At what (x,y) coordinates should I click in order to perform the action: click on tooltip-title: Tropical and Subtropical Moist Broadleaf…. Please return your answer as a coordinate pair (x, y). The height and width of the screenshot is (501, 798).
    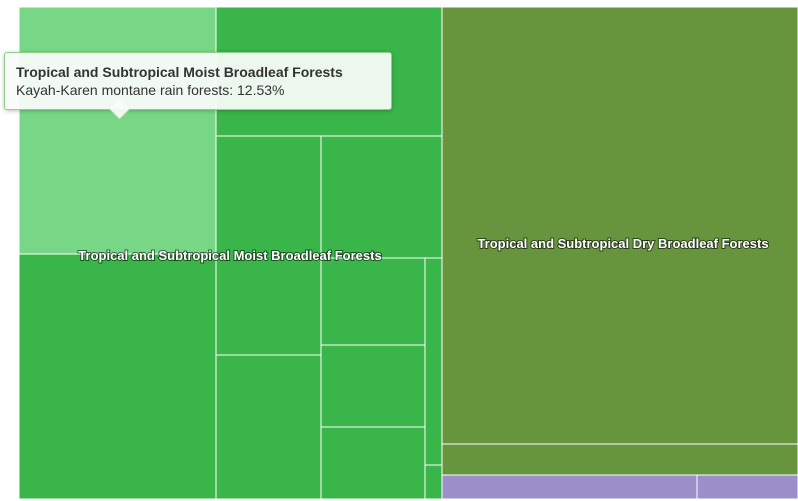
    Looking at the image, I should click on (179, 72).